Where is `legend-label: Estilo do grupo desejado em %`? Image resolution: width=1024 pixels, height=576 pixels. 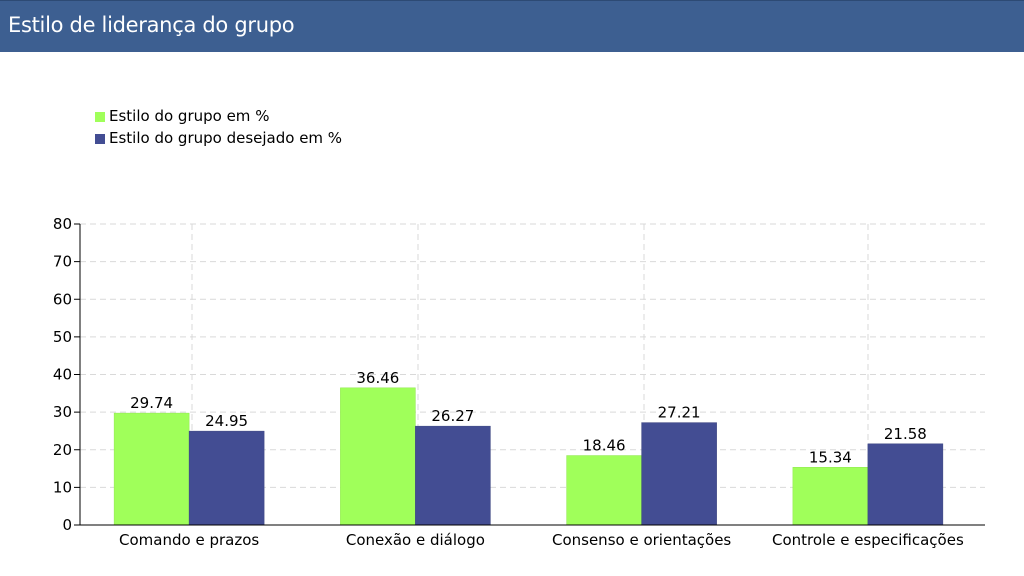 legend-label: Estilo do grupo desejado em % is located at coordinates (225, 138).